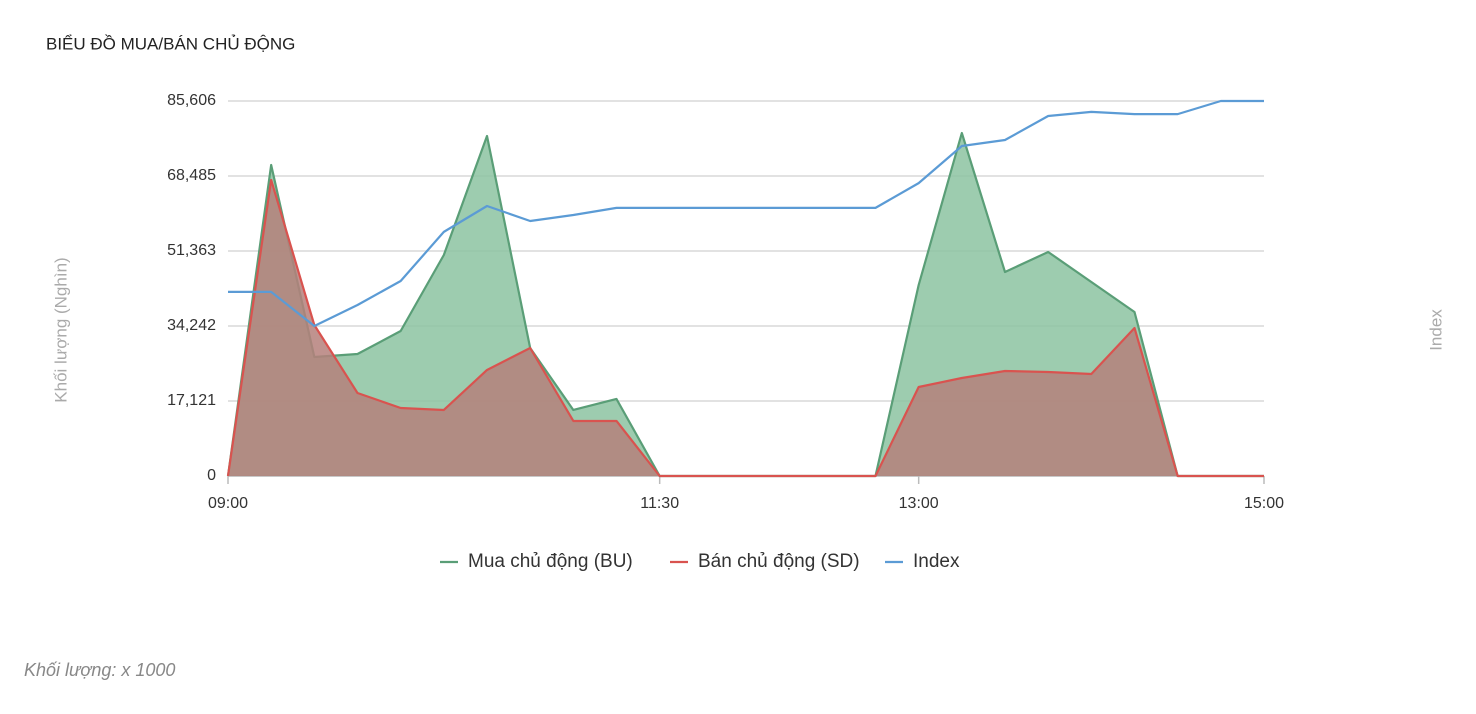 This screenshot has height=714, width=1476. I want to click on y-tick-label: 85,606, so click(191, 100).